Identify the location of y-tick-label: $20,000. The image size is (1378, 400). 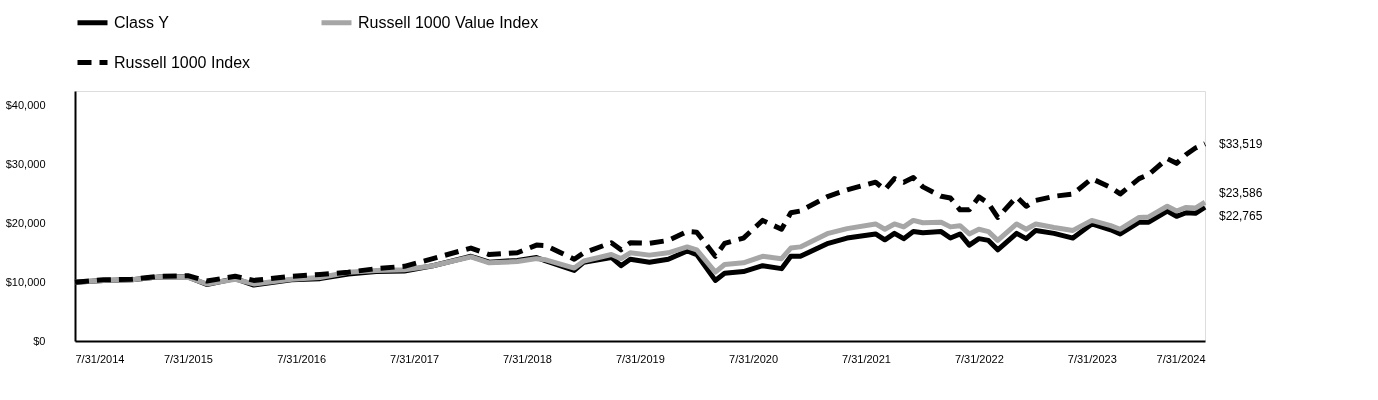
(25, 222).